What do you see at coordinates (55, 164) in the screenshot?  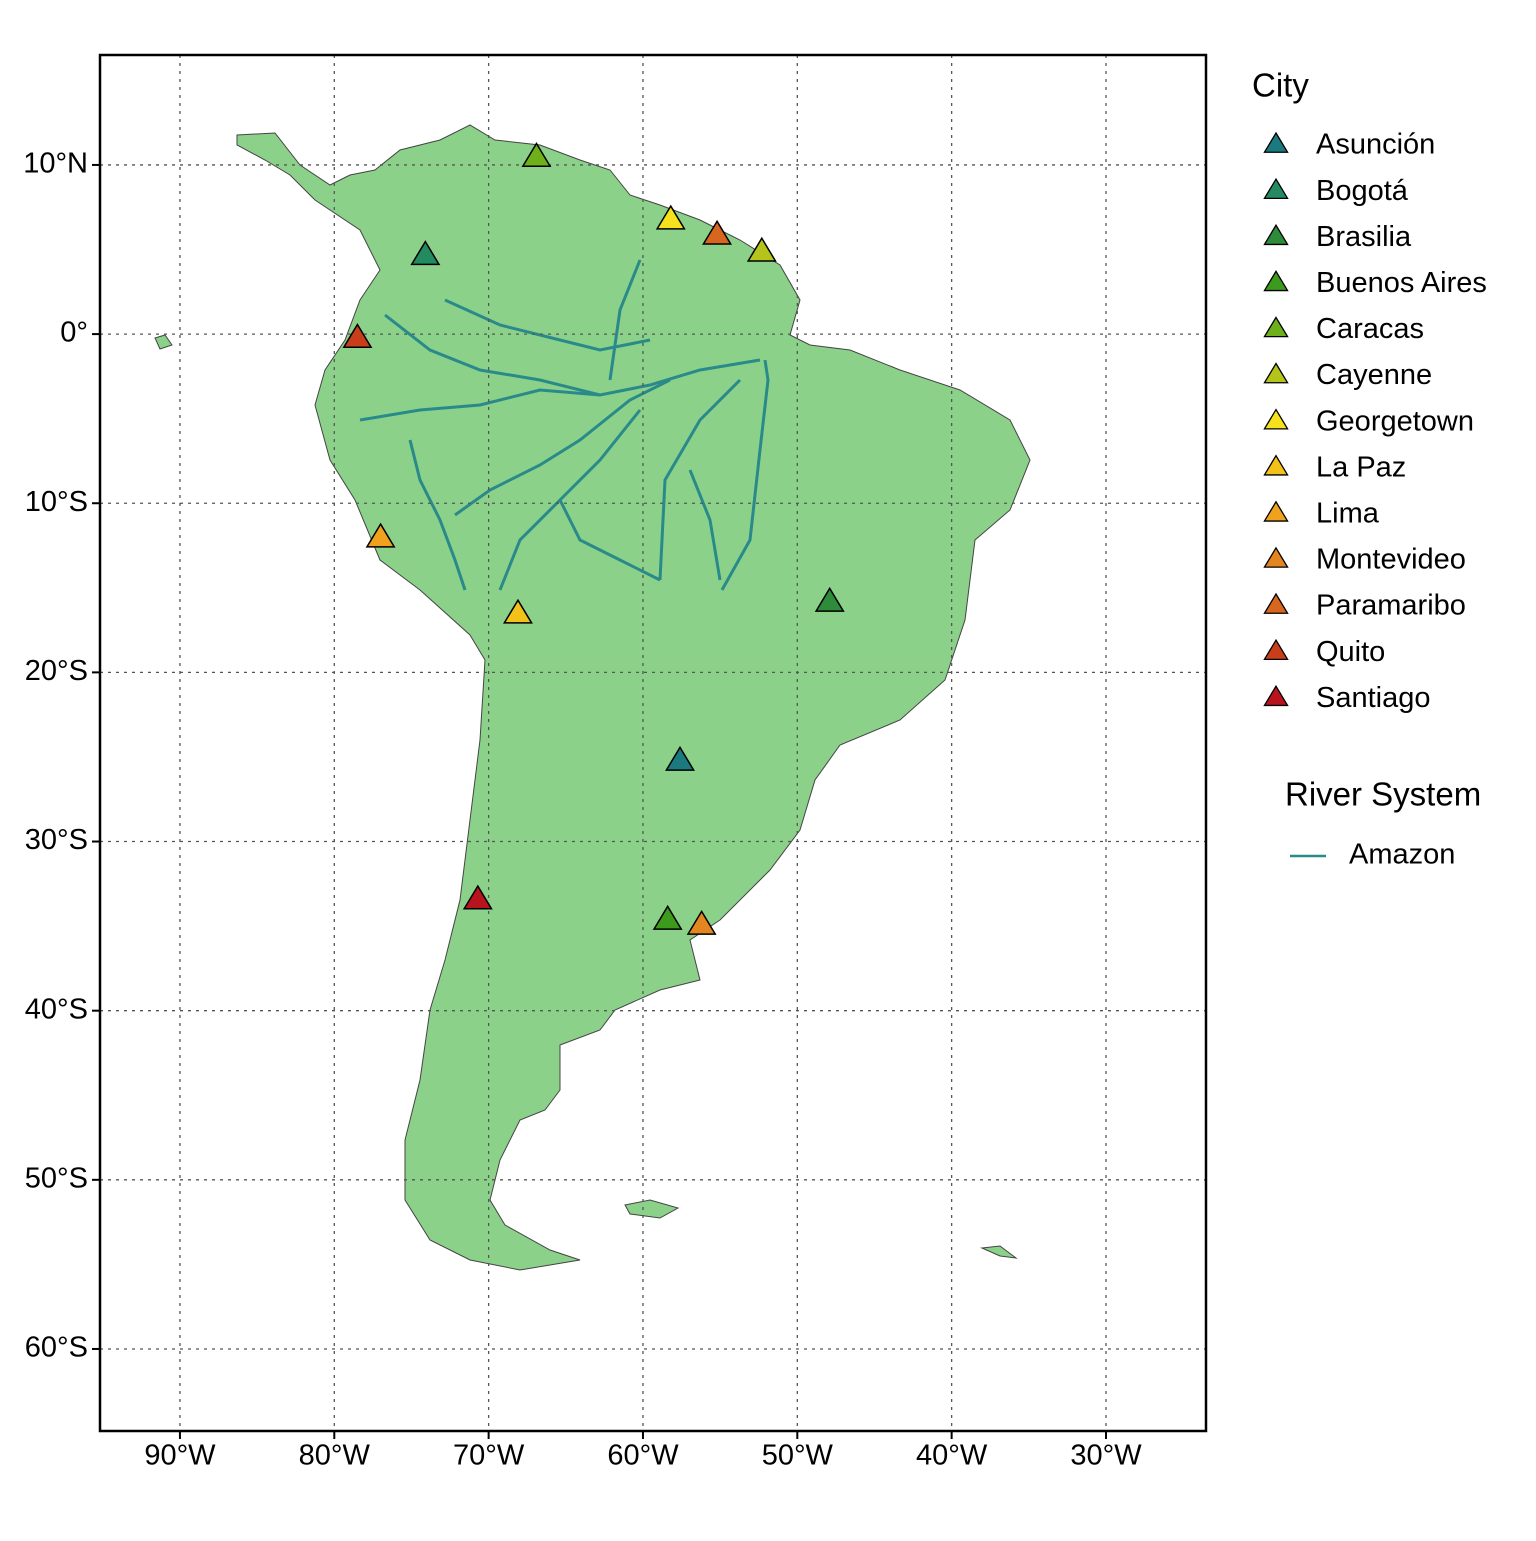 I see `y-tick-label: 10°N` at bounding box center [55, 164].